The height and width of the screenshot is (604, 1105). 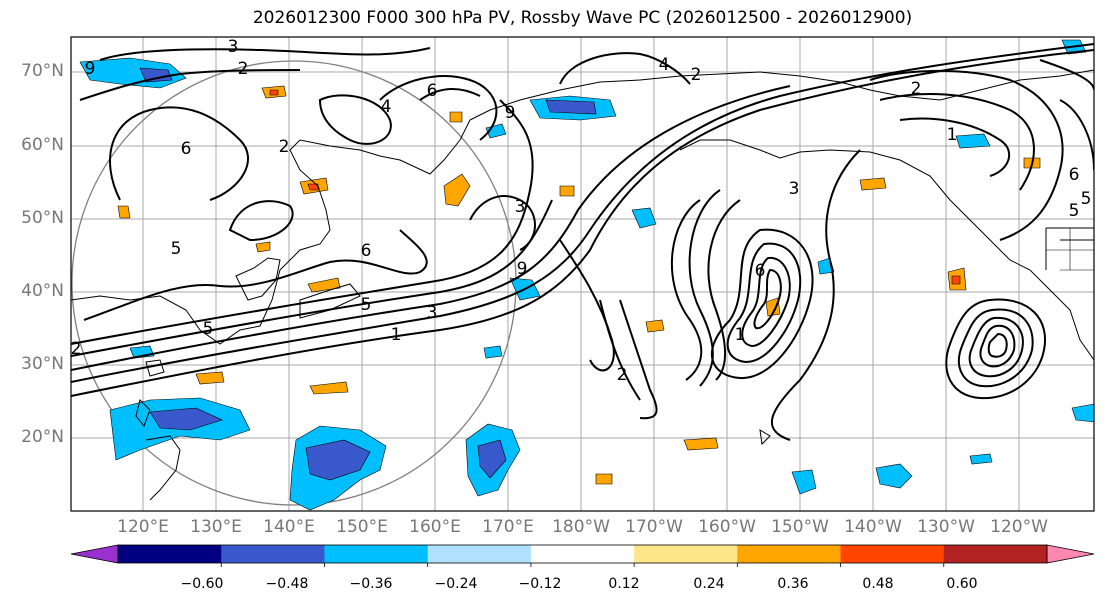 I want to click on colorbar-tick-label: 0.48, so click(x=878, y=584).